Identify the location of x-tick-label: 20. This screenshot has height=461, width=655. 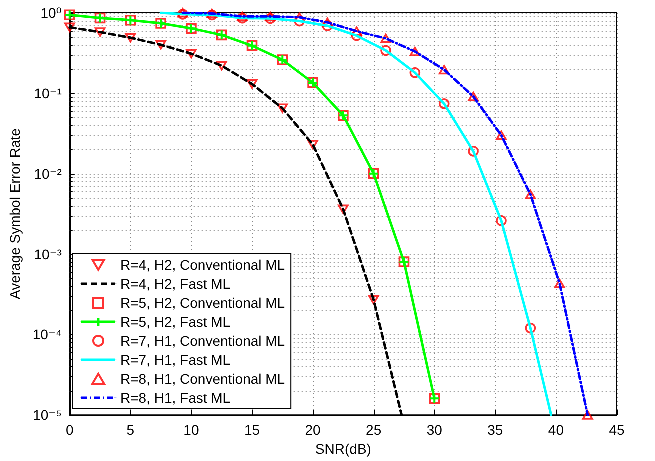
(313, 430).